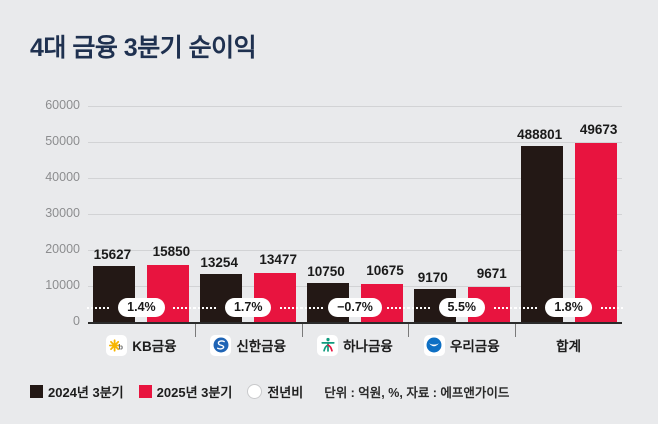 This screenshot has width=658, height=424. I want to click on svg-text: b, so click(121, 346).